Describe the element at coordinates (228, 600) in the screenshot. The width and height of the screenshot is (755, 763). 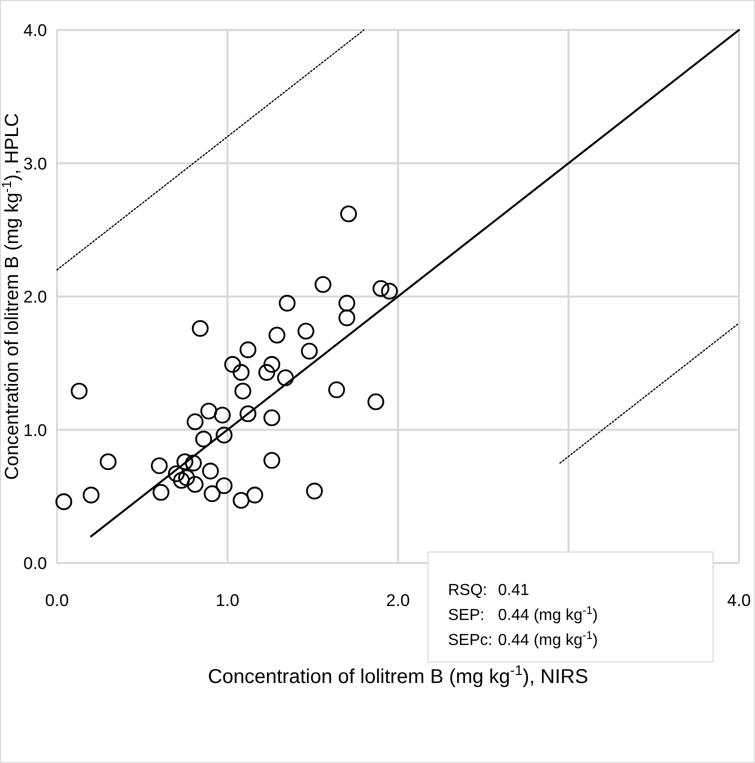
I see `x-tick-label: 1.0` at that location.